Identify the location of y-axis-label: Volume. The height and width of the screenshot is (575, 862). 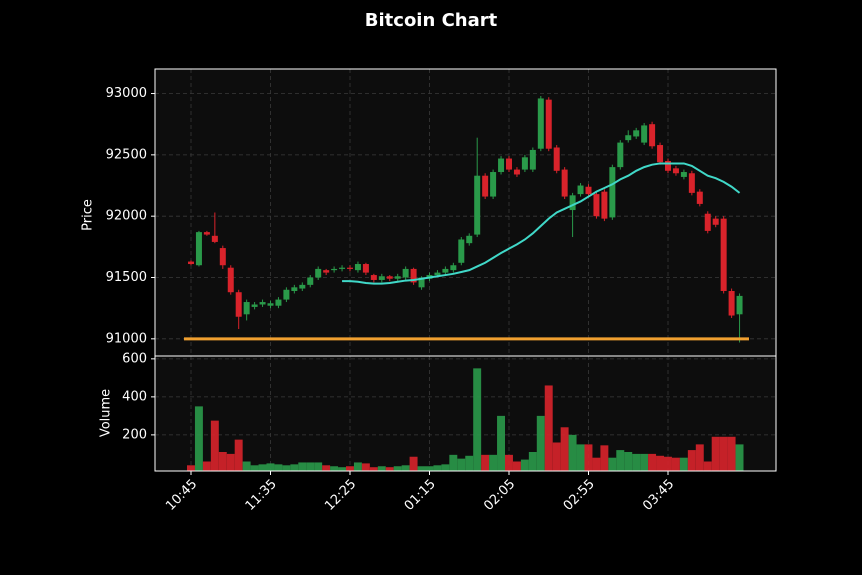
(106, 413).